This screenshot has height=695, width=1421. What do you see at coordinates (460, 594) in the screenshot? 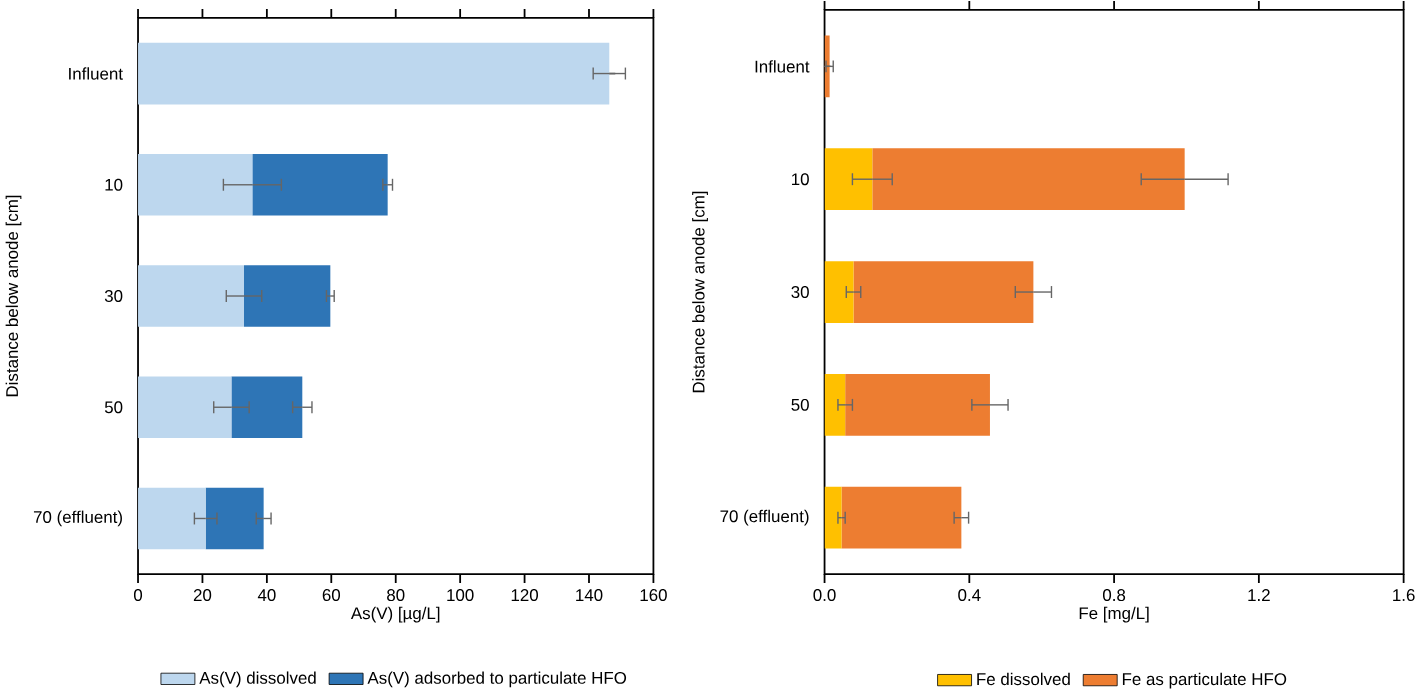
I see `x-tick-label: 100` at bounding box center [460, 594].